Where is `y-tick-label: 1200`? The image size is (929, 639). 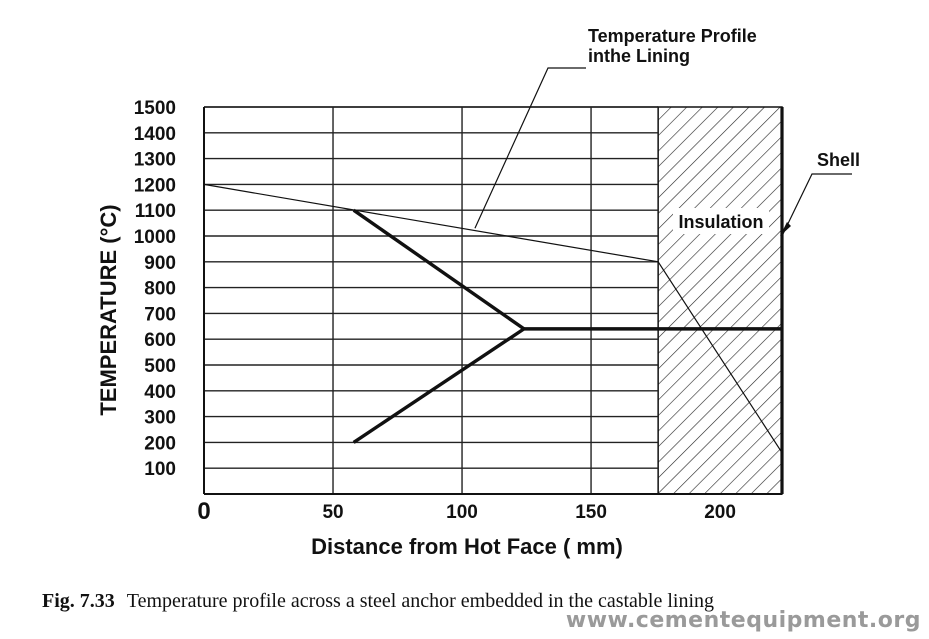 y-tick-label: 1200 is located at coordinates (155, 185).